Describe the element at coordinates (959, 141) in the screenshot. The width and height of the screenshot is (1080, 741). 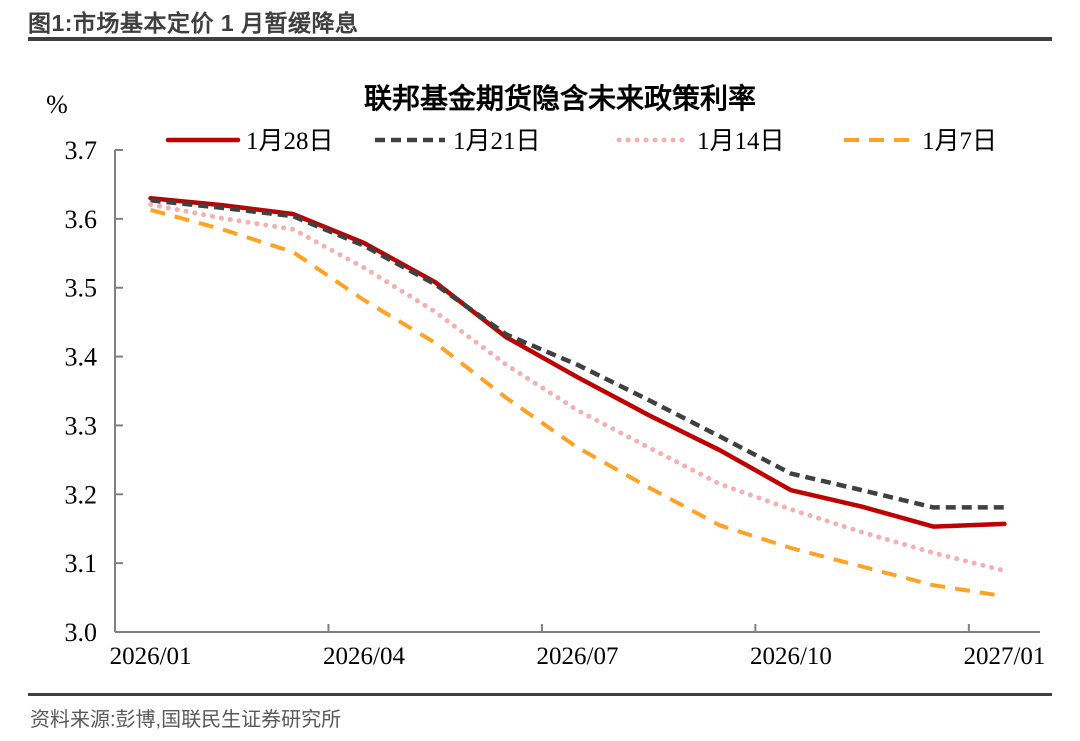
I see `legend-label-4: 1月7日` at that location.